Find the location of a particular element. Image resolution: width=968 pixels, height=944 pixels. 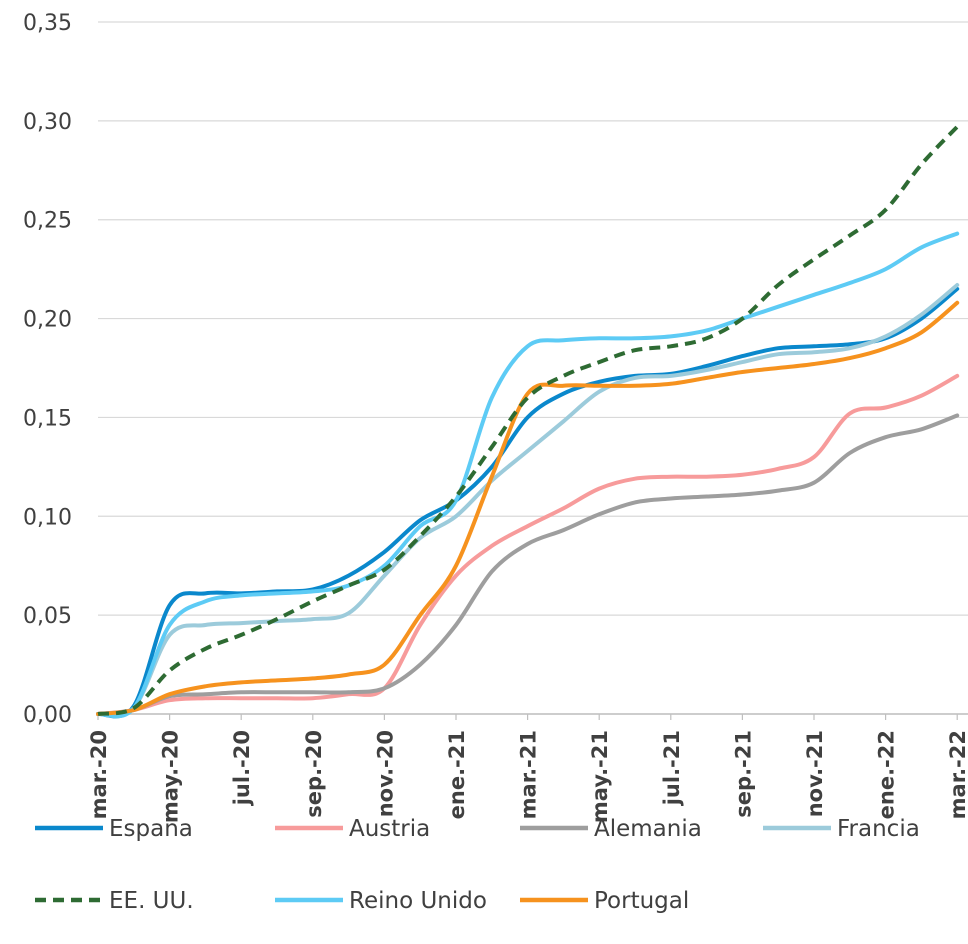

x-tick-label: ene.-22 is located at coordinates (887, 774).